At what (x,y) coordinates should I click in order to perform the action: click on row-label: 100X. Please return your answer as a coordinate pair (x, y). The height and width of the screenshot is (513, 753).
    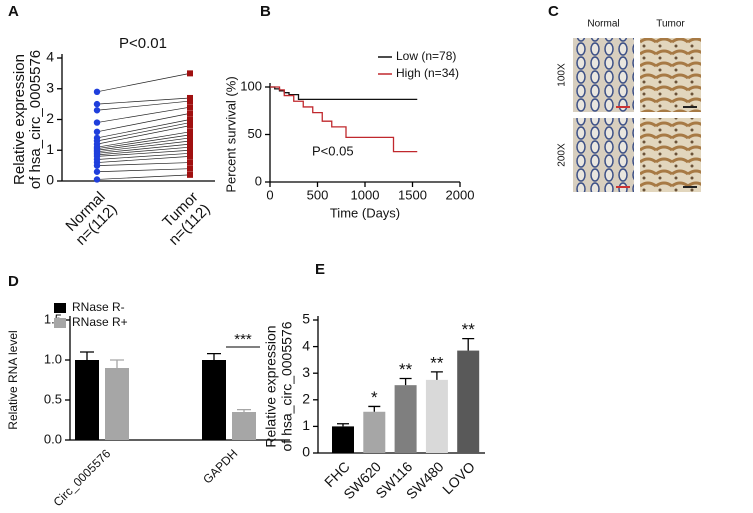
    Looking at the image, I should click on (562, 75).